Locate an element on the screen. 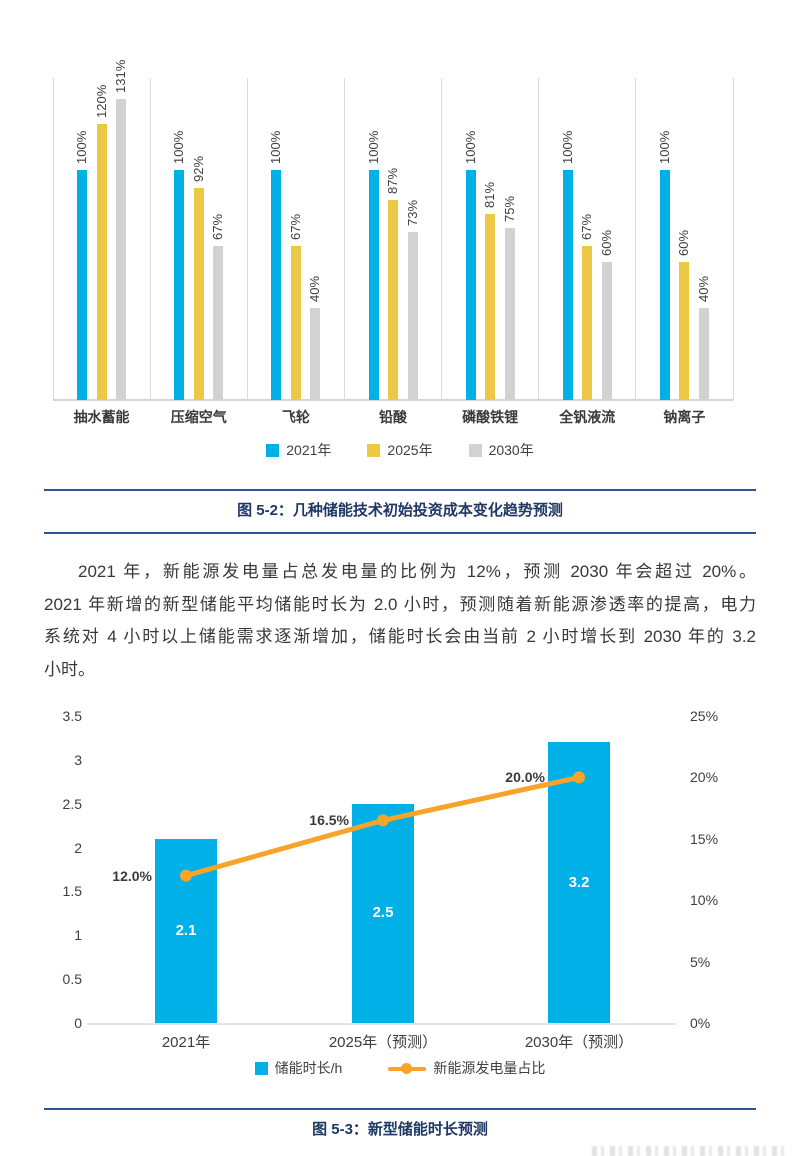  legend-line-swatch-icon is located at coordinates (407, 1068).